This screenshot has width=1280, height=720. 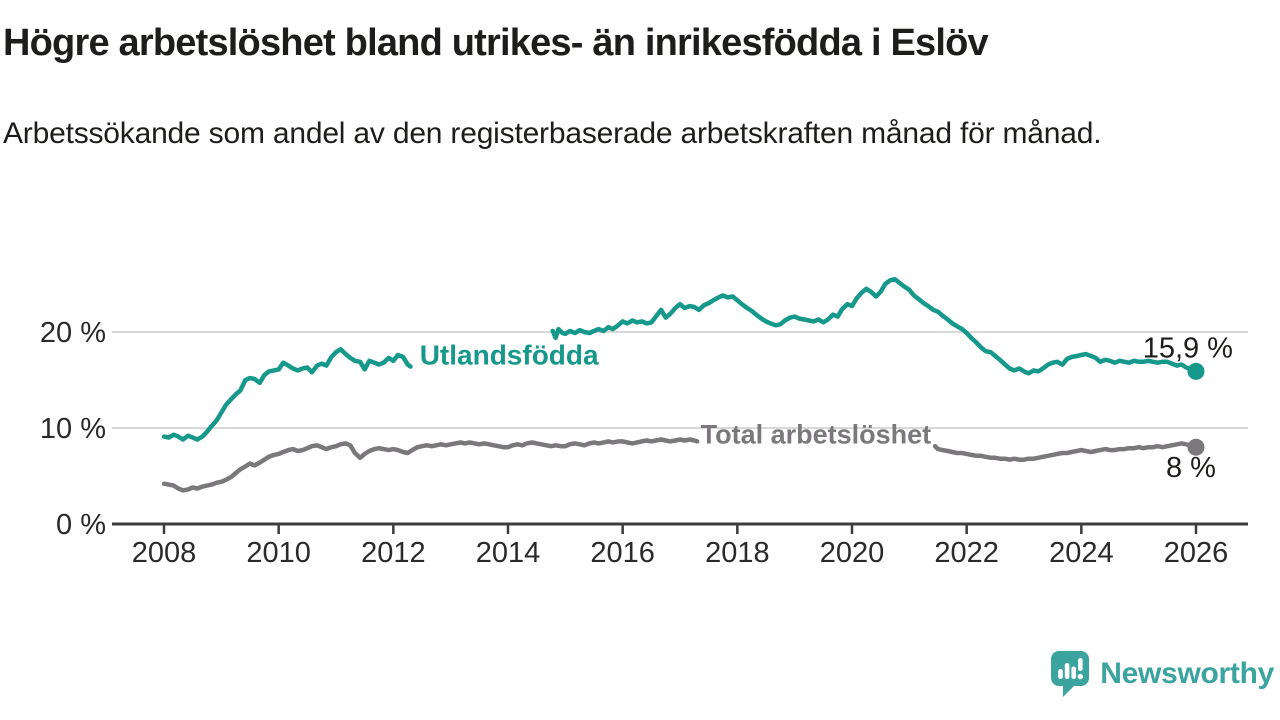 What do you see at coordinates (1081, 553) in the screenshot?
I see `x-tick-label: 2024` at bounding box center [1081, 553].